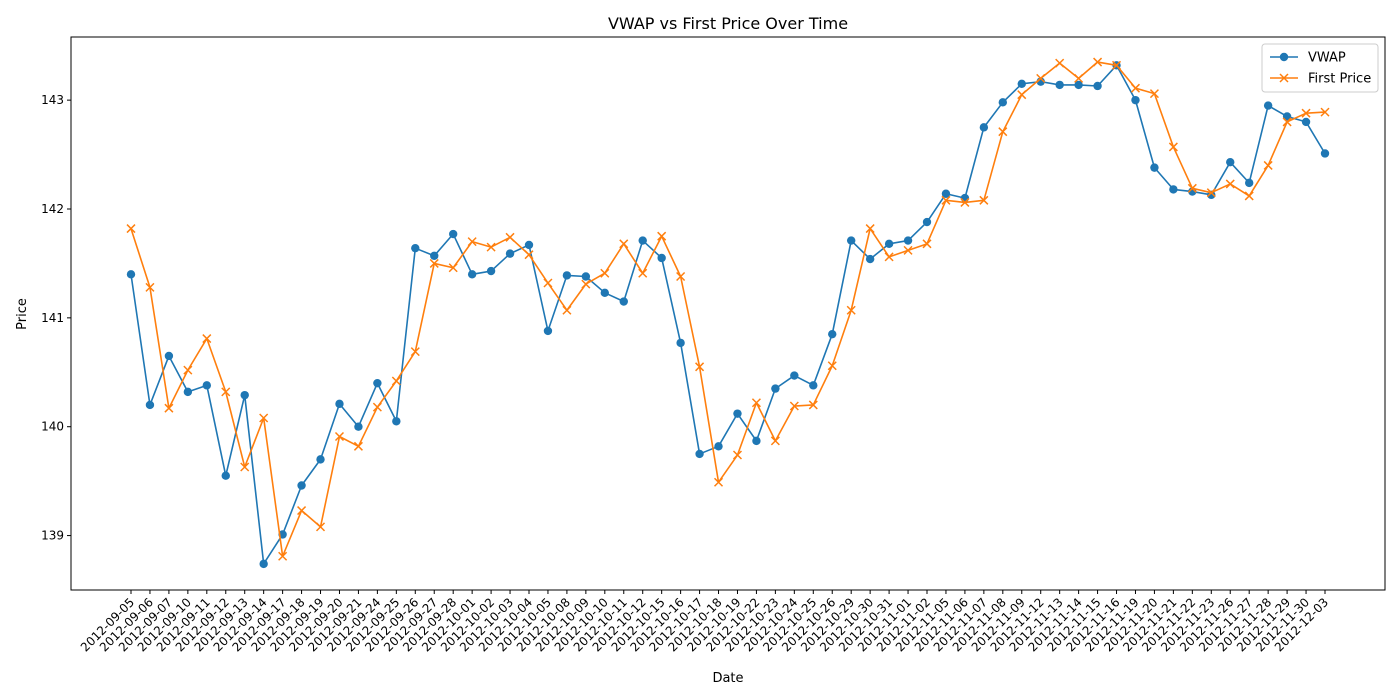  What do you see at coordinates (1320, 79) in the screenshot?
I see `legend-item: First Price` at bounding box center [1320, 79].